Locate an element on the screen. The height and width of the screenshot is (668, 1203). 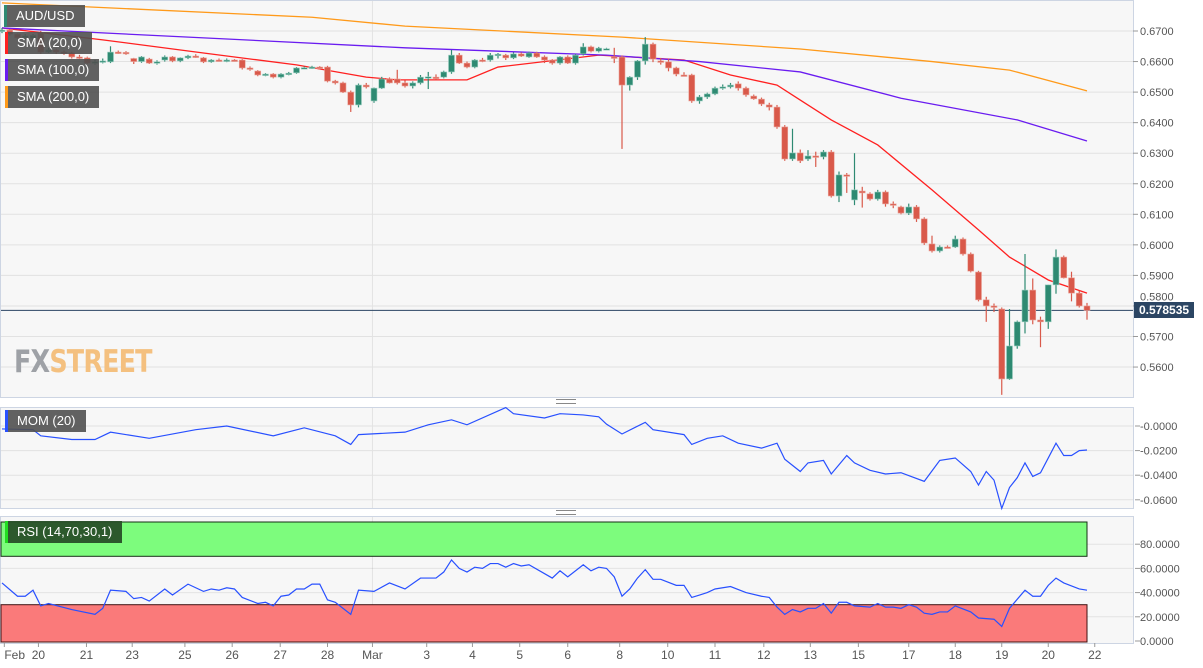
legend-sma20: SMA (20,0) is located at coordinates (49, 43).